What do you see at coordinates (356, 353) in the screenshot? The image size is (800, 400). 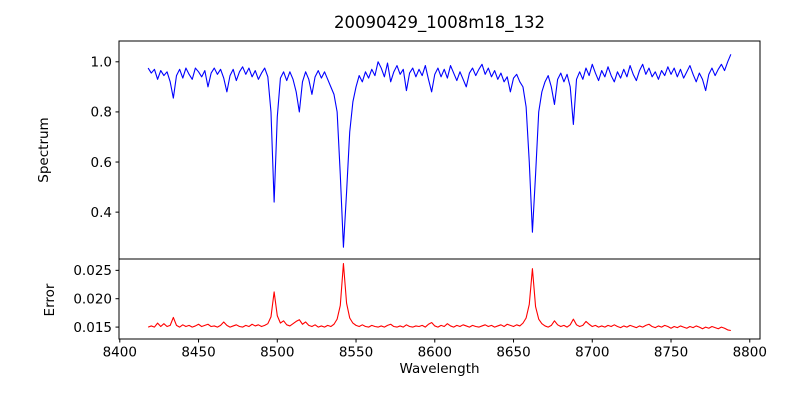 I see `x-tick-label: 8550` at bounding box center [356, 353].